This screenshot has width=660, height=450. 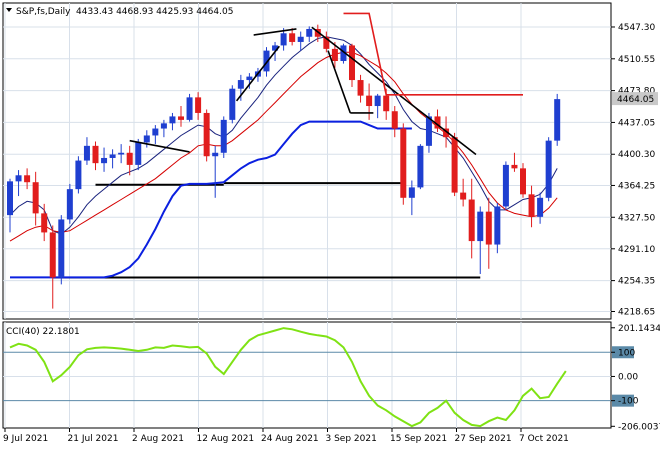 I want to click on cci-label: CCI(40) 22.1801, so click(x=43, y=332).